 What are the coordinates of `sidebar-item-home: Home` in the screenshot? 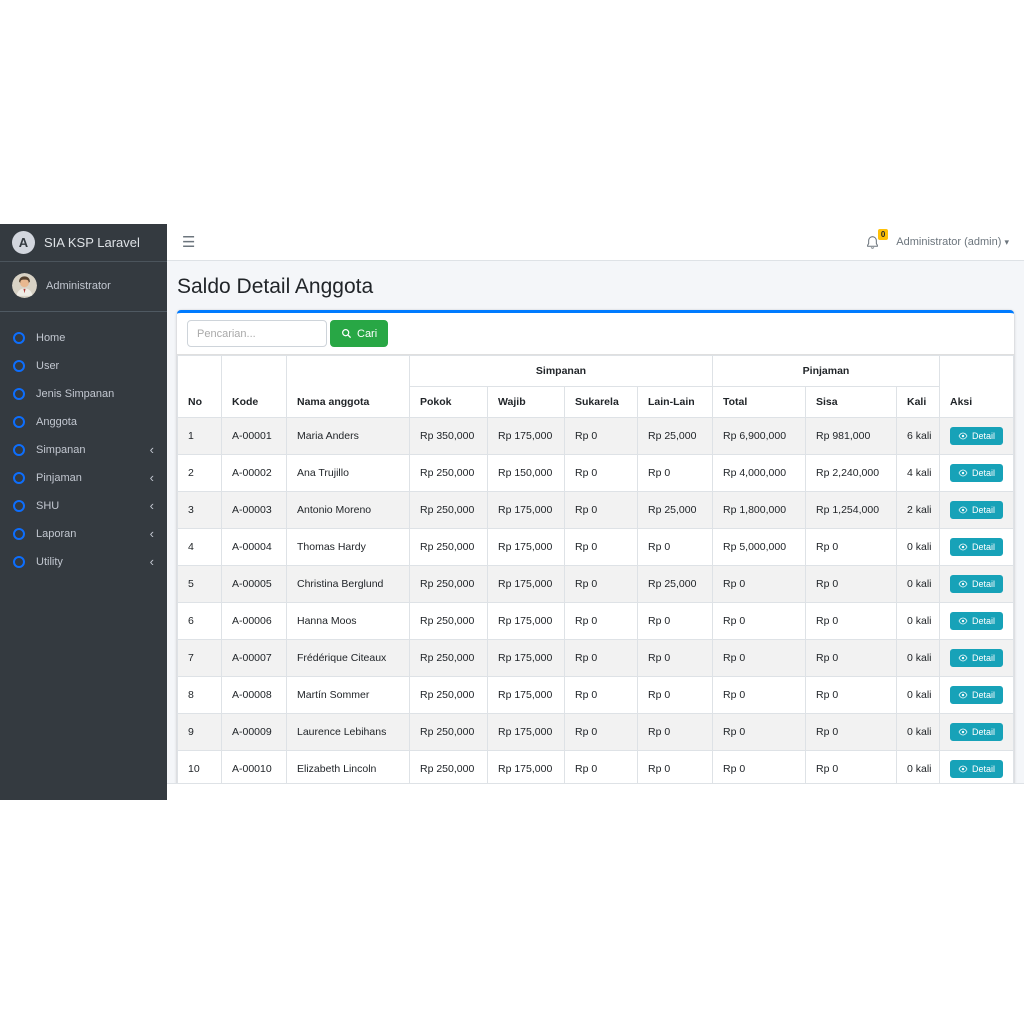 It's located at (83, 338).